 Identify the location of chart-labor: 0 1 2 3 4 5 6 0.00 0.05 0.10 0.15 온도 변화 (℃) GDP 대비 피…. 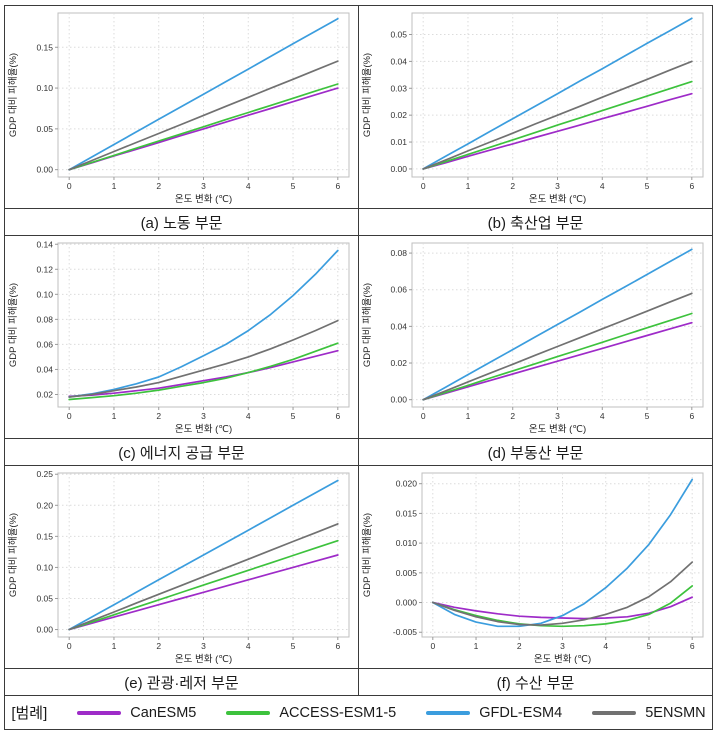
(178, 108).